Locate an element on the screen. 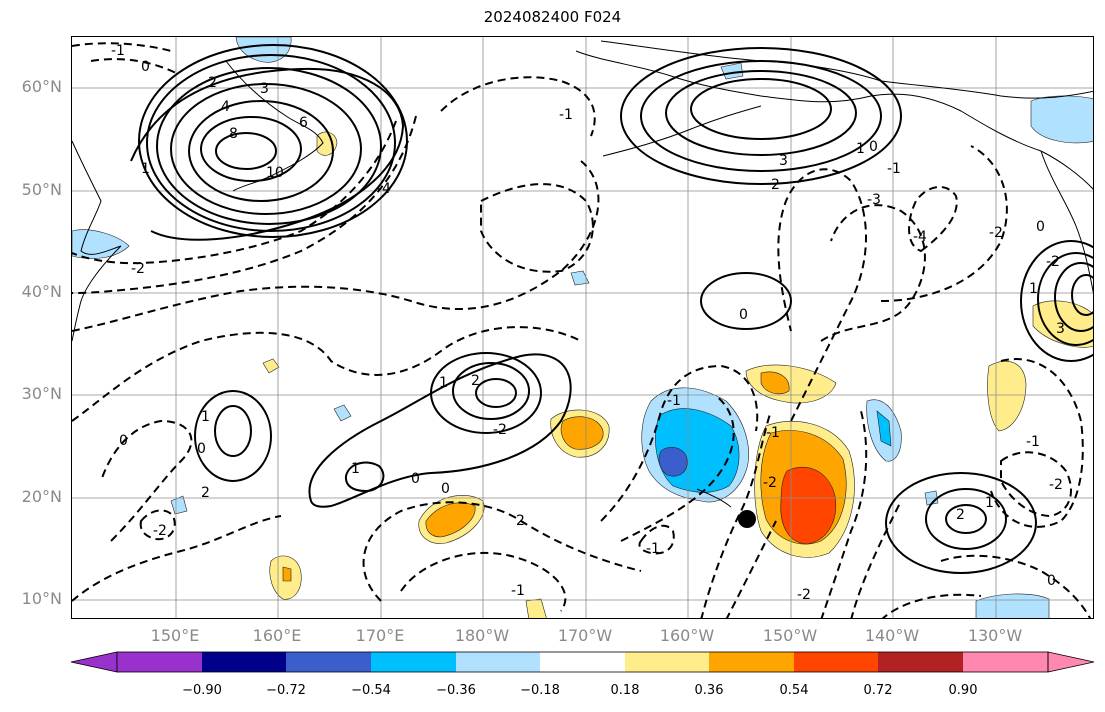 The image size is (1105, 712). colorbar-tick-label: −0.72 is located at coordinates (286, 690).